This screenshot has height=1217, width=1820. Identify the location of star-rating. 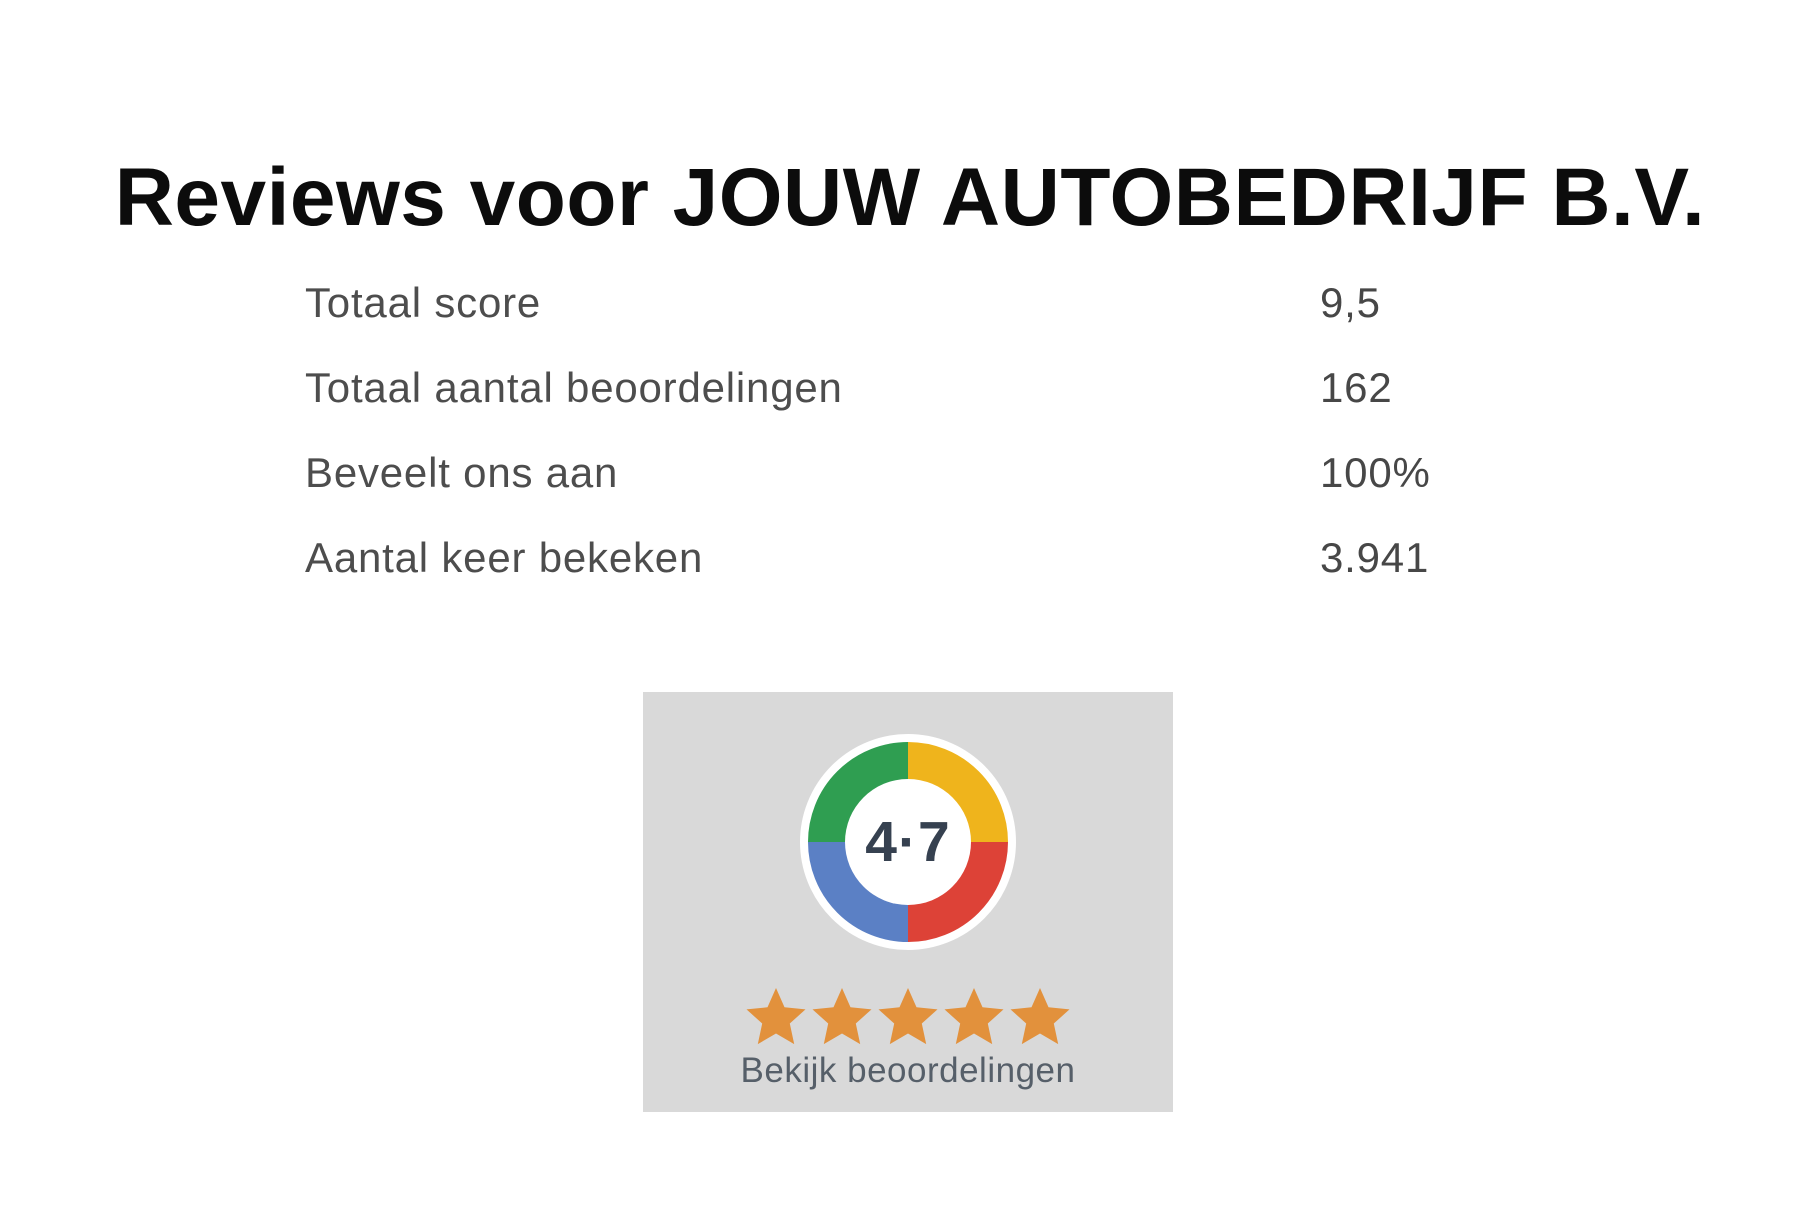
(908, 1016).